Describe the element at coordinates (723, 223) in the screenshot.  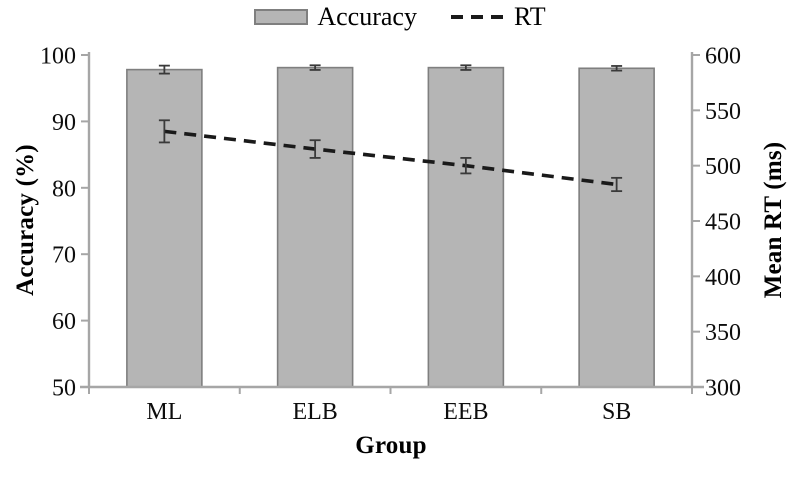
I see `right-tick-label: 450` at that location.